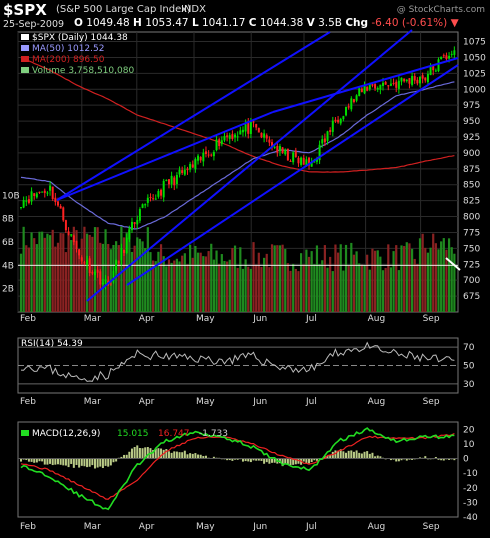  I want to click on price-tick-label: 900, so click(471, 154).